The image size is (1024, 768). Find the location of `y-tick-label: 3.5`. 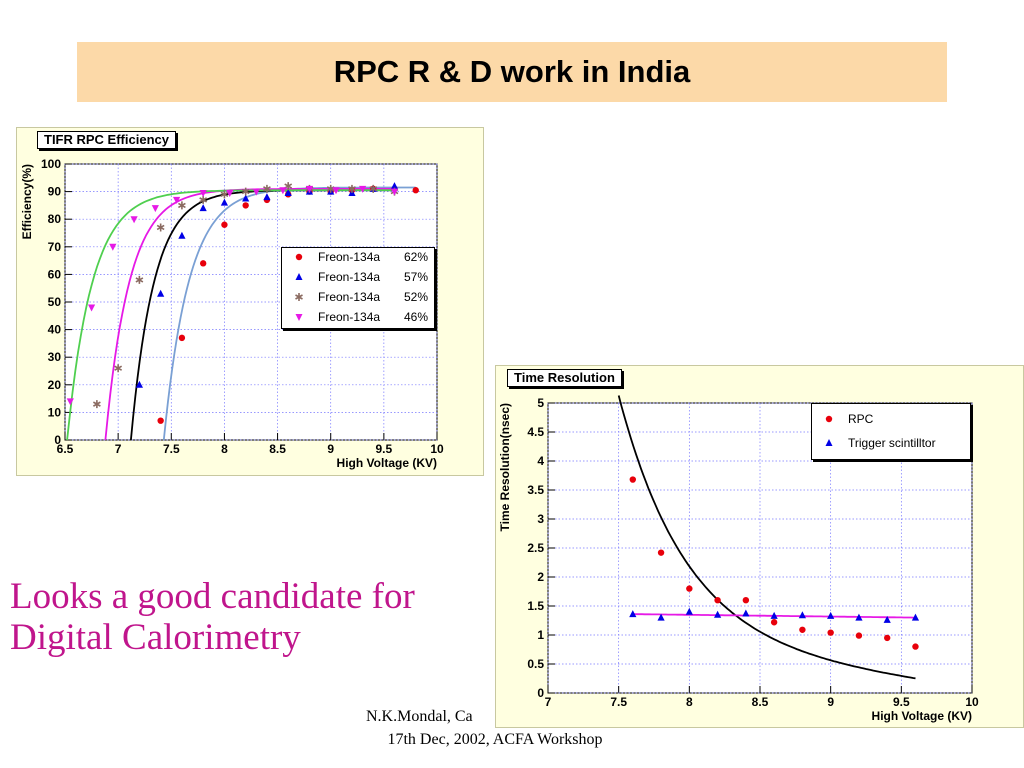

y-tick-label: 3.5 is located at coordinates (535, 490).